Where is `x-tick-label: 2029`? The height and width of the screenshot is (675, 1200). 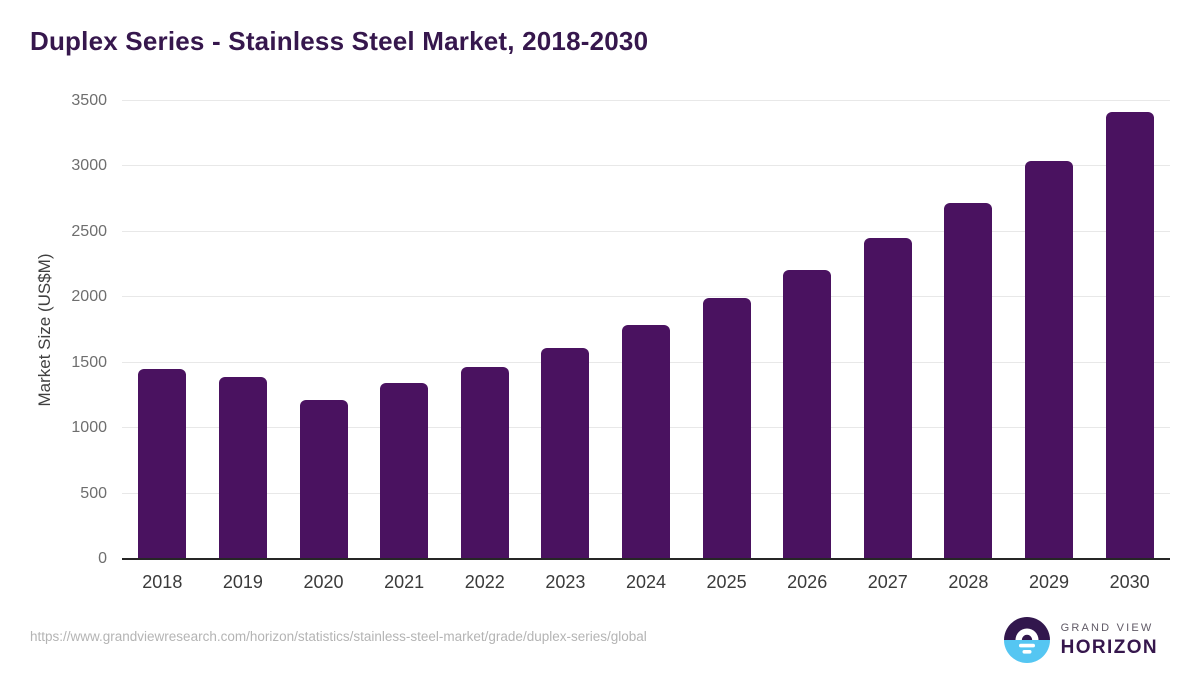 x-tick-label: 2029 is located at coordinates (1049, 582).